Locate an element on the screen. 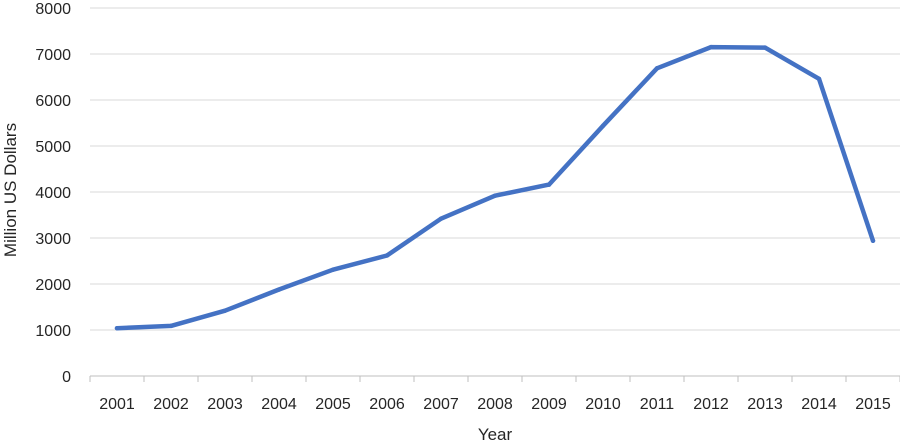 This screenshot has height=443, width=900. x-tick-label: 2001 is located at coordinates (117, 404).